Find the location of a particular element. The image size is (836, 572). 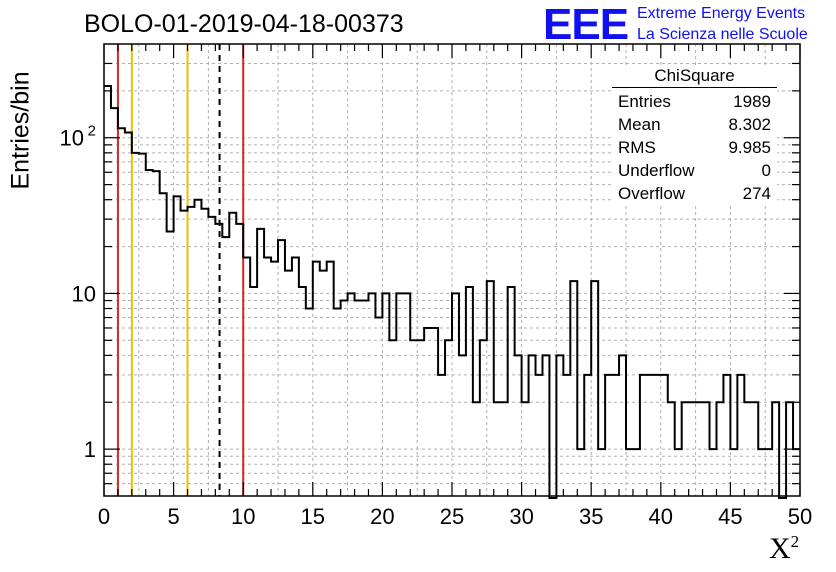

x-axis-label: X2 is located at coordinates (784, 549).